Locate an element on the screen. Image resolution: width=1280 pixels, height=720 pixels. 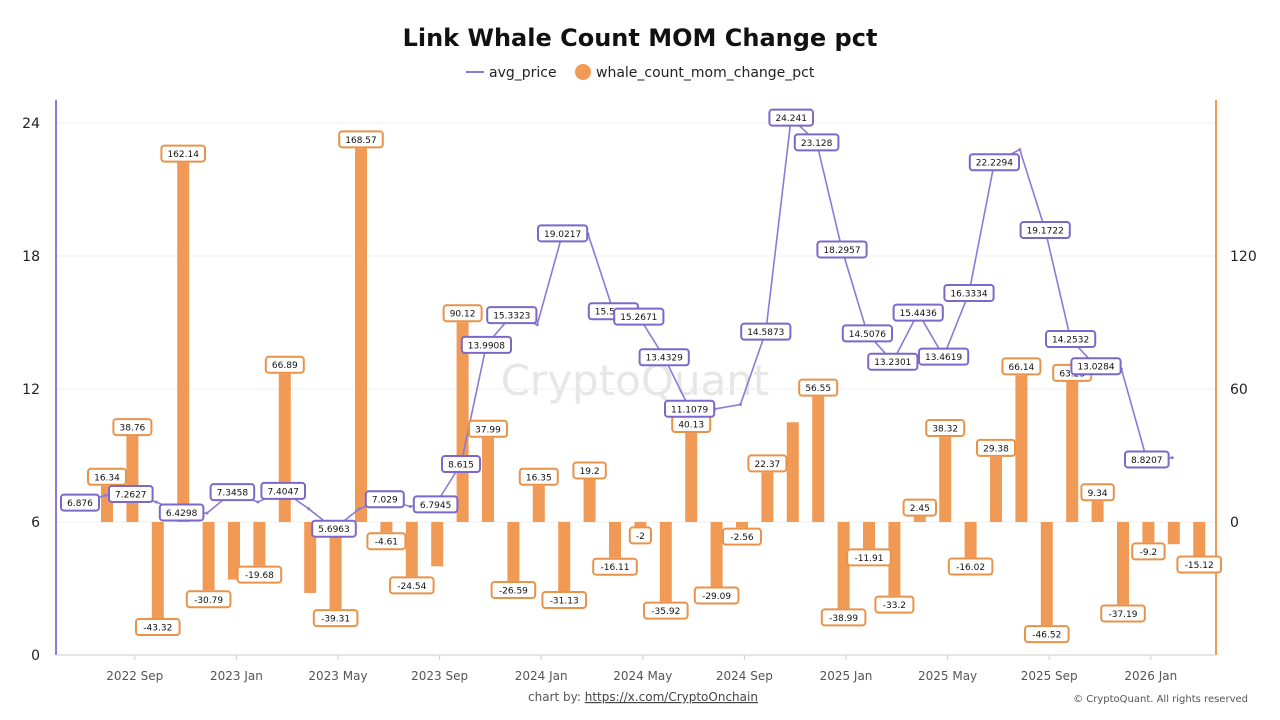
bar-data-label: -26.59 is located at coordinates (513, 589).